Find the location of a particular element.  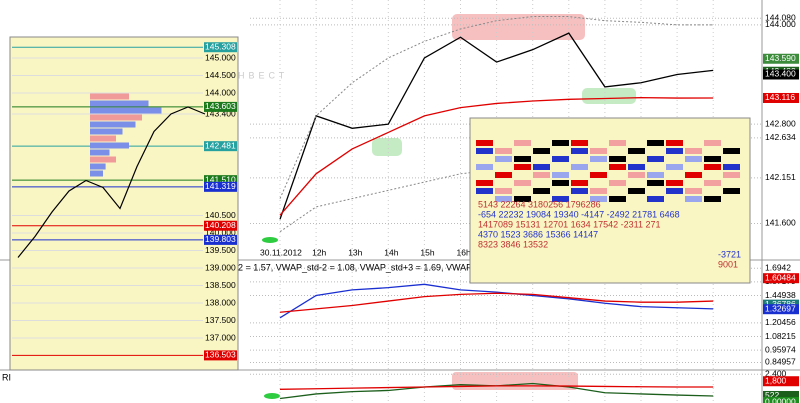

y-tick-label: 1.20456 is located at coordinates (780, 322).